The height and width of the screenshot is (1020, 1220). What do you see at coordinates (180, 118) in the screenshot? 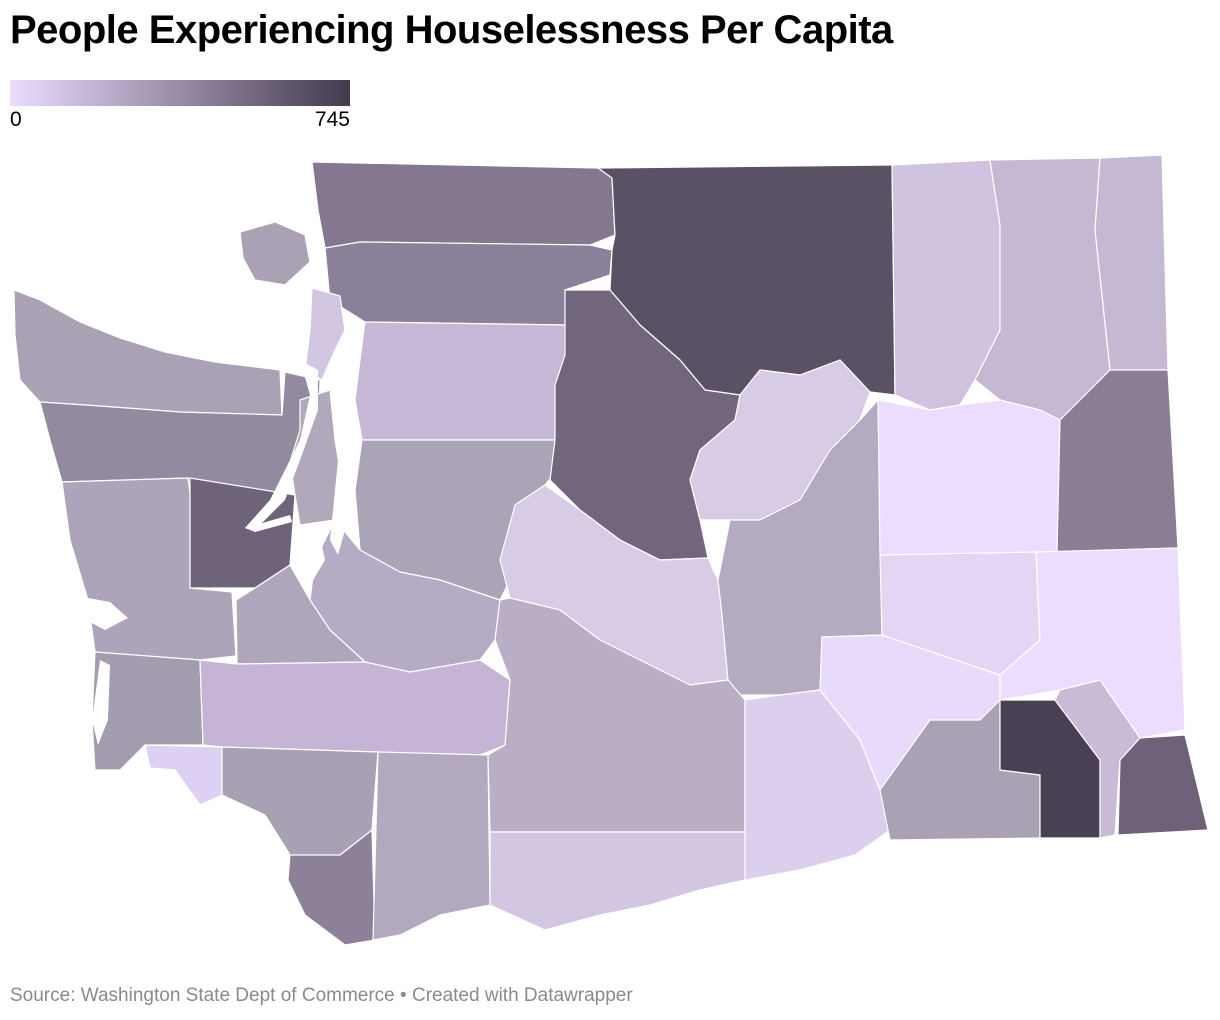
I see `legend-labels: 0 745` at bounding box center [180, 118].